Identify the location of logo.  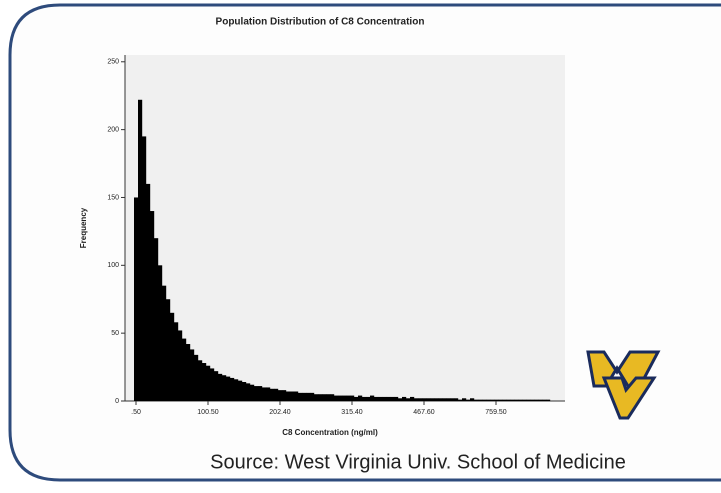
(623, 385).